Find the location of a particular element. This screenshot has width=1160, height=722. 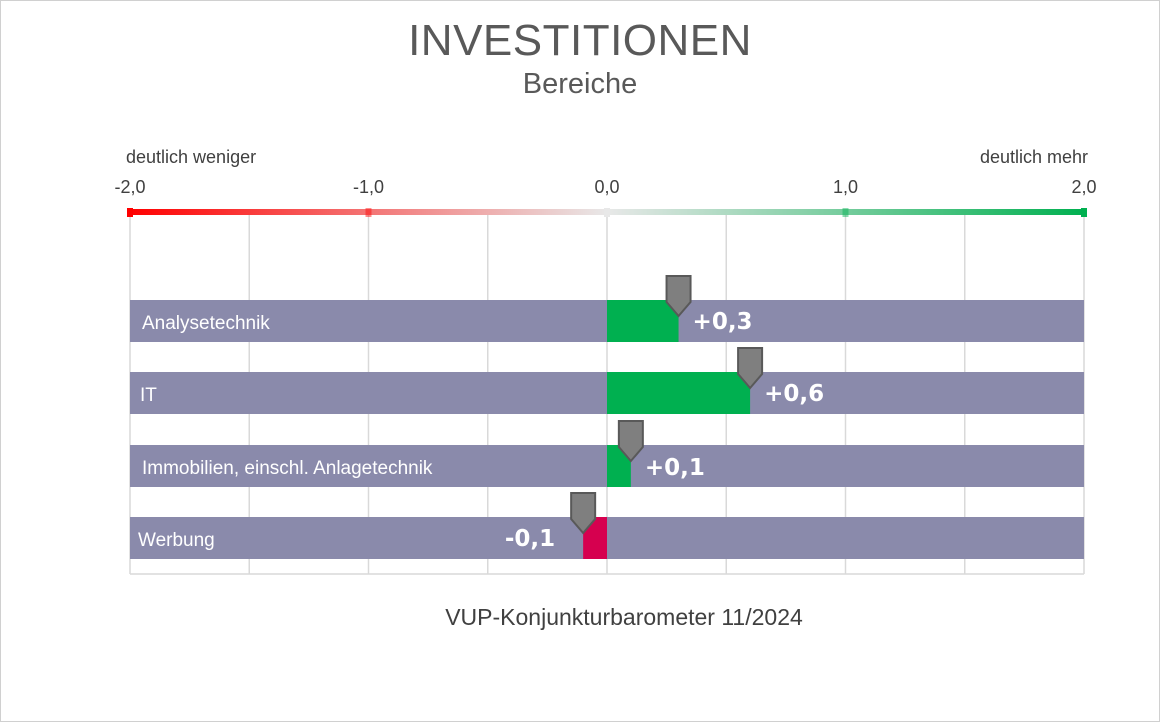

value-label: +0,1 is located at coordinates (675, 468).